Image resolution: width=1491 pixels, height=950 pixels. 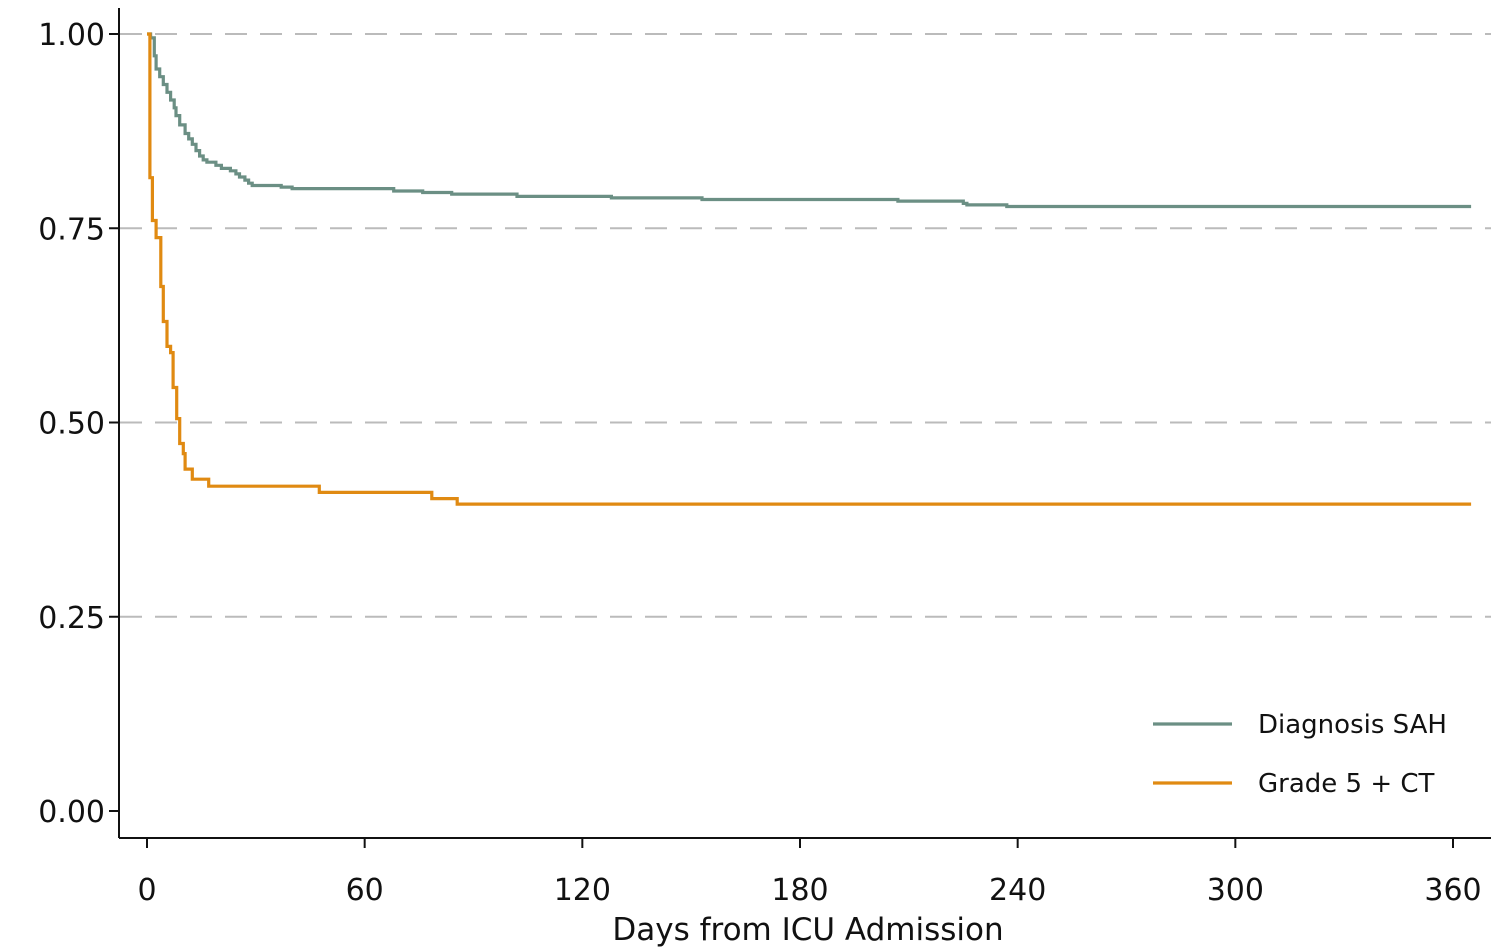 What do you see at coordinates (71, 424) in the screenshot?
I see `y-tick-label: 0.50` at bounding box center [71, 424].